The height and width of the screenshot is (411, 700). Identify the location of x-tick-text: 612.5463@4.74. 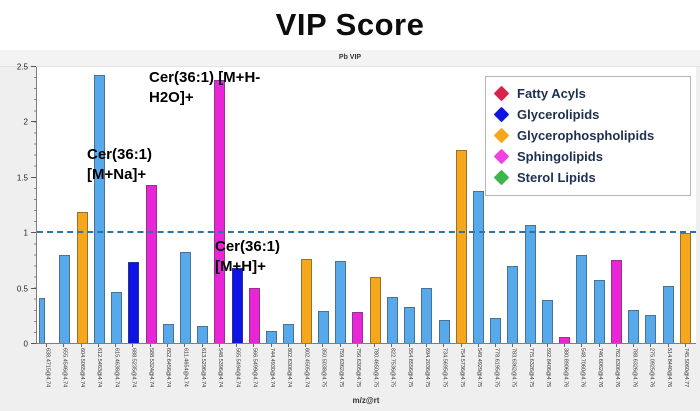
(99, 368).